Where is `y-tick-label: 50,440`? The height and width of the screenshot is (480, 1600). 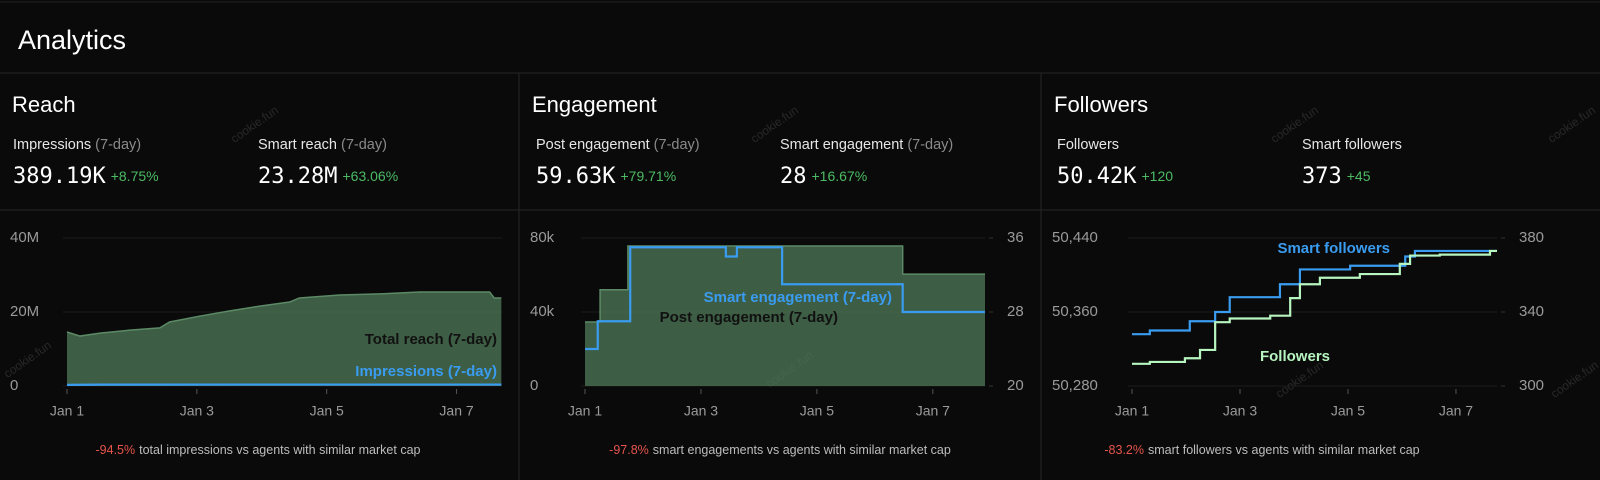
y-tick-label: 50,440 is located at coordinates (1075, 237).